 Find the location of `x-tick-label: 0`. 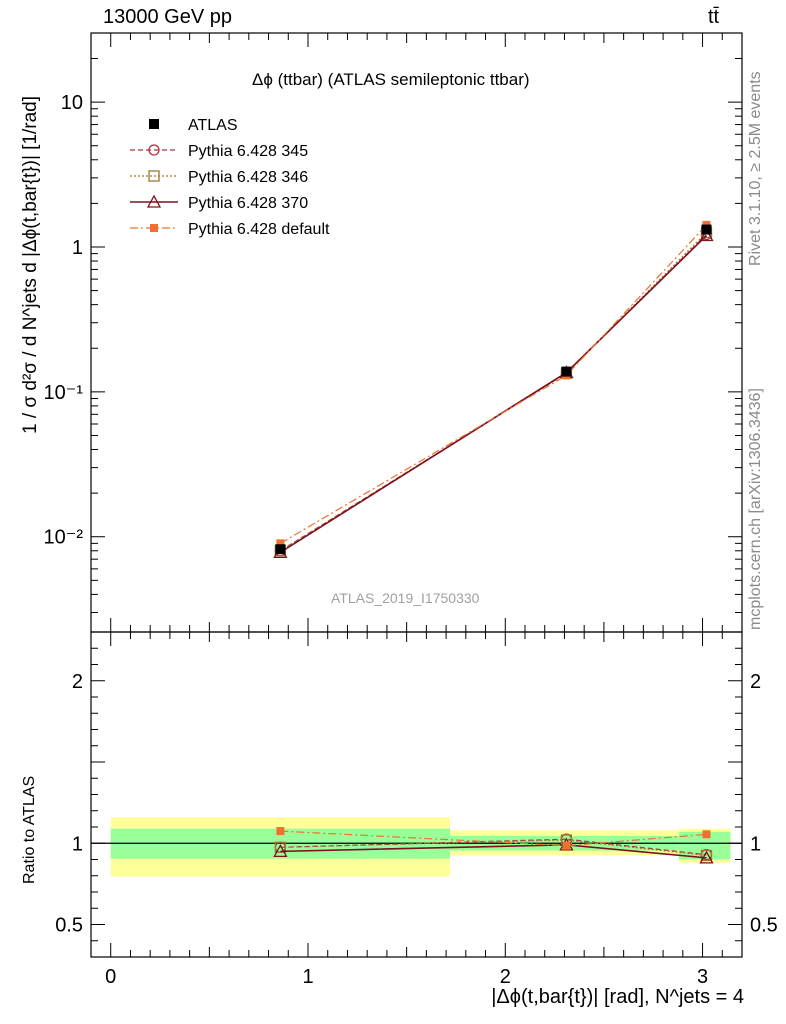

x-tick-label: 0 is located at coordinates (110, 977).